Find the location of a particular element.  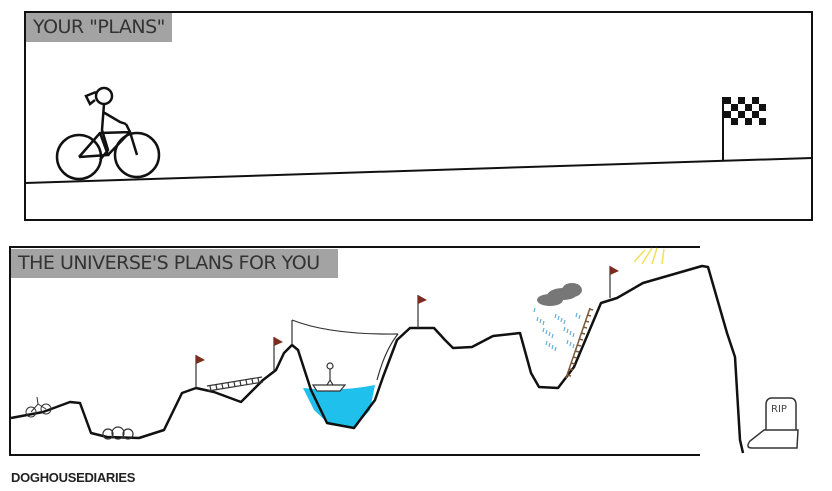

cyclist-icon is located at coordinates (108, 133).